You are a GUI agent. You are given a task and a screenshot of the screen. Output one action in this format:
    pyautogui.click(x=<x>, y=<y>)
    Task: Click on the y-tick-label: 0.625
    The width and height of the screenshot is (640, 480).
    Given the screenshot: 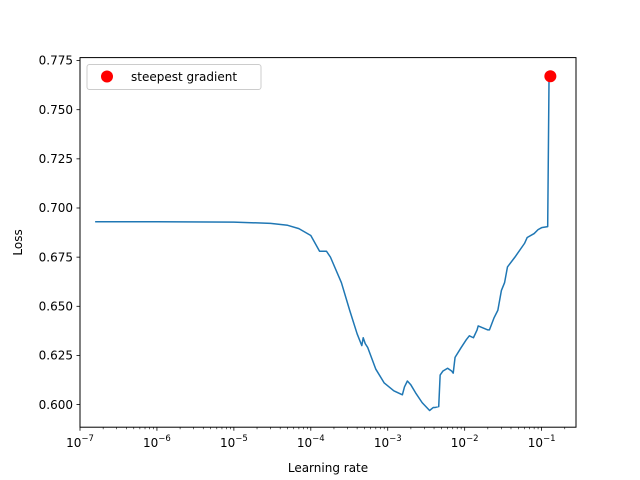 What is the action you would take?
    pyautogui.click(x=56, y=356)
    